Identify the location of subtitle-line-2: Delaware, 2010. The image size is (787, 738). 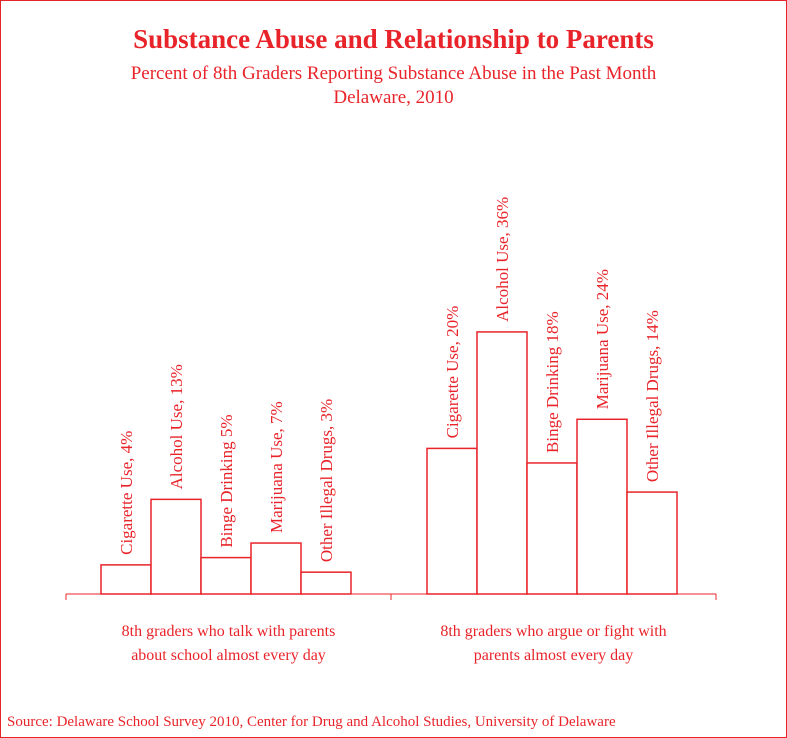
(393, 97).